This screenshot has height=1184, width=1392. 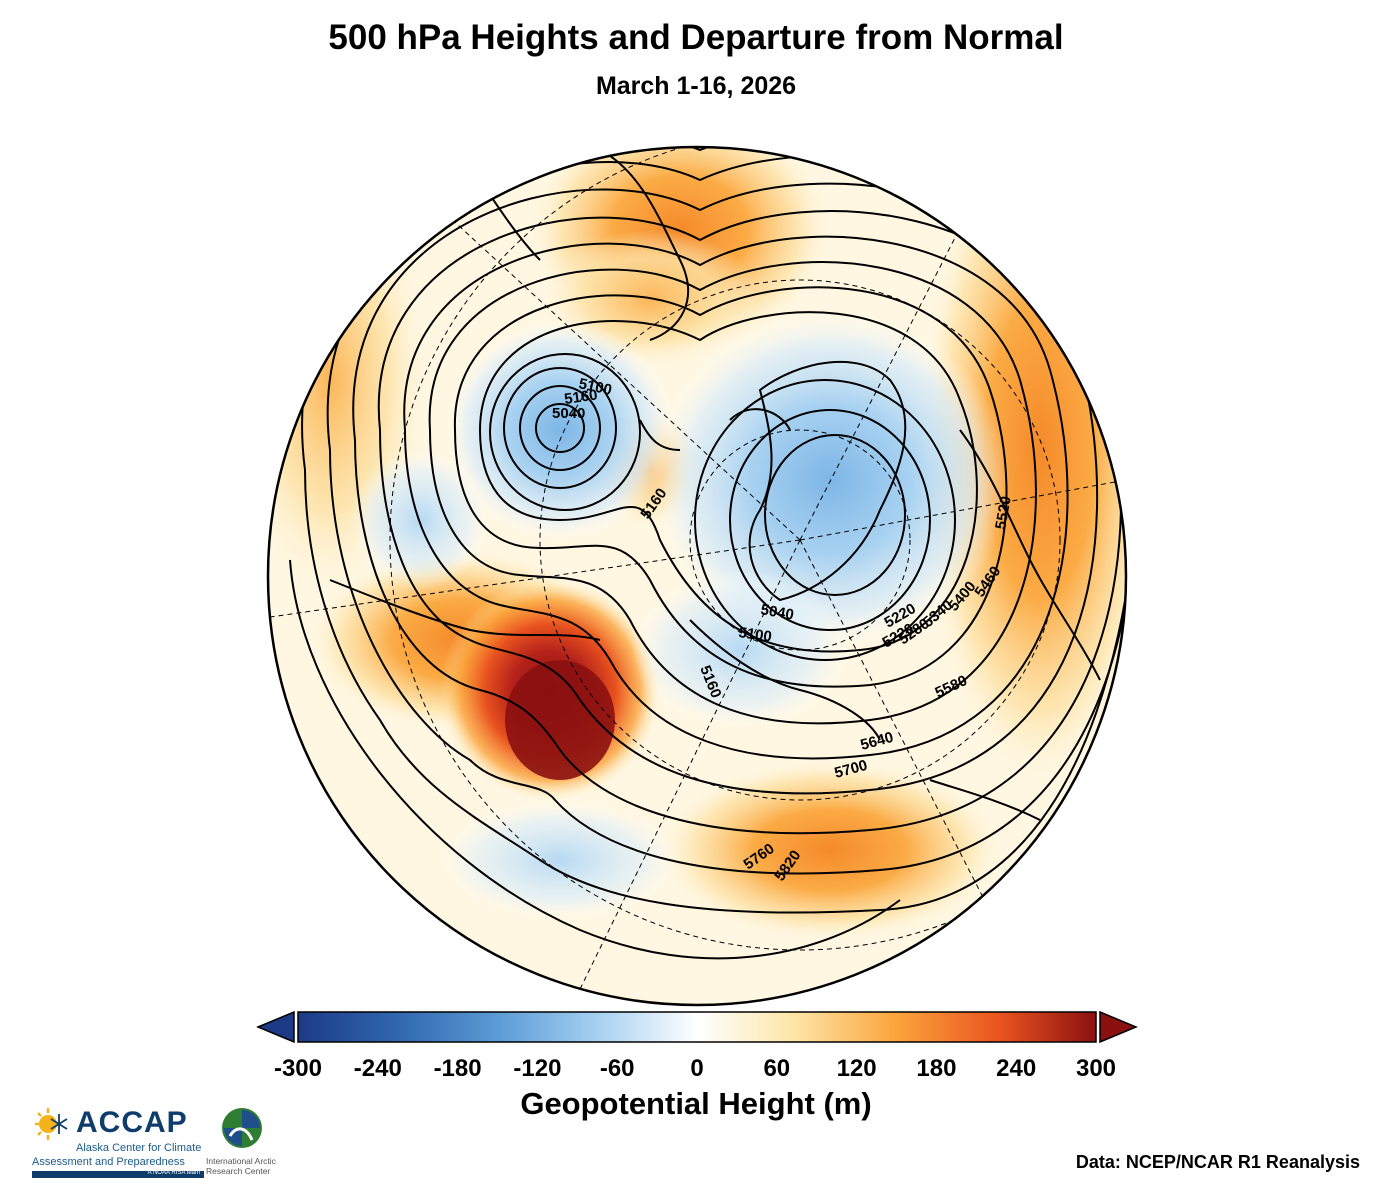 I want to click on iarc-line1: International Arctic, so click(x=241, y=1161).